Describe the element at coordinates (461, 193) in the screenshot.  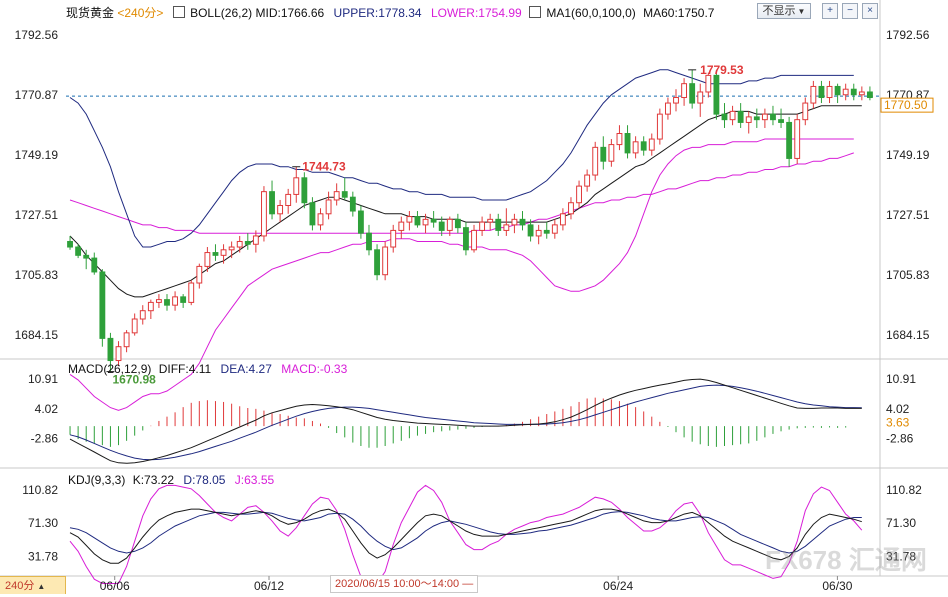
I see `ma60-line` at that location.